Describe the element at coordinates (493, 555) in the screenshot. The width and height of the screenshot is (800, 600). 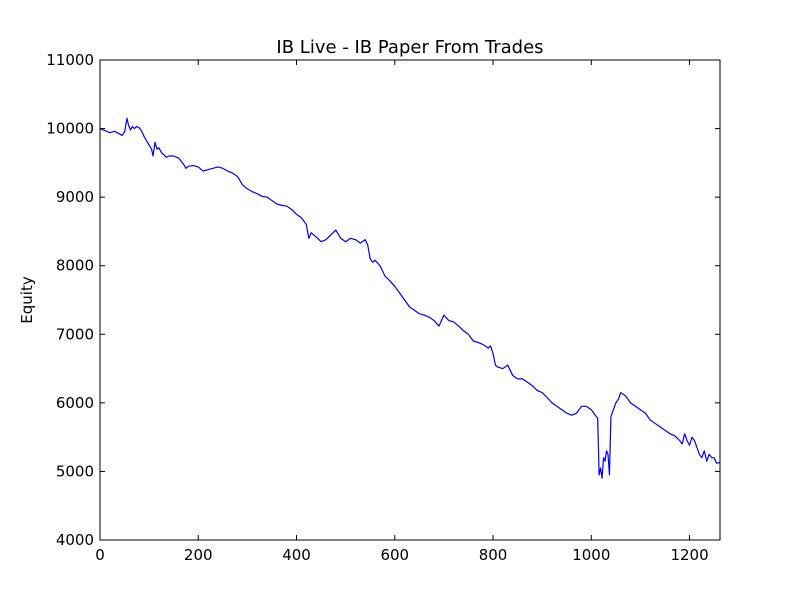
I see `x-tick-label: 800` at that location.